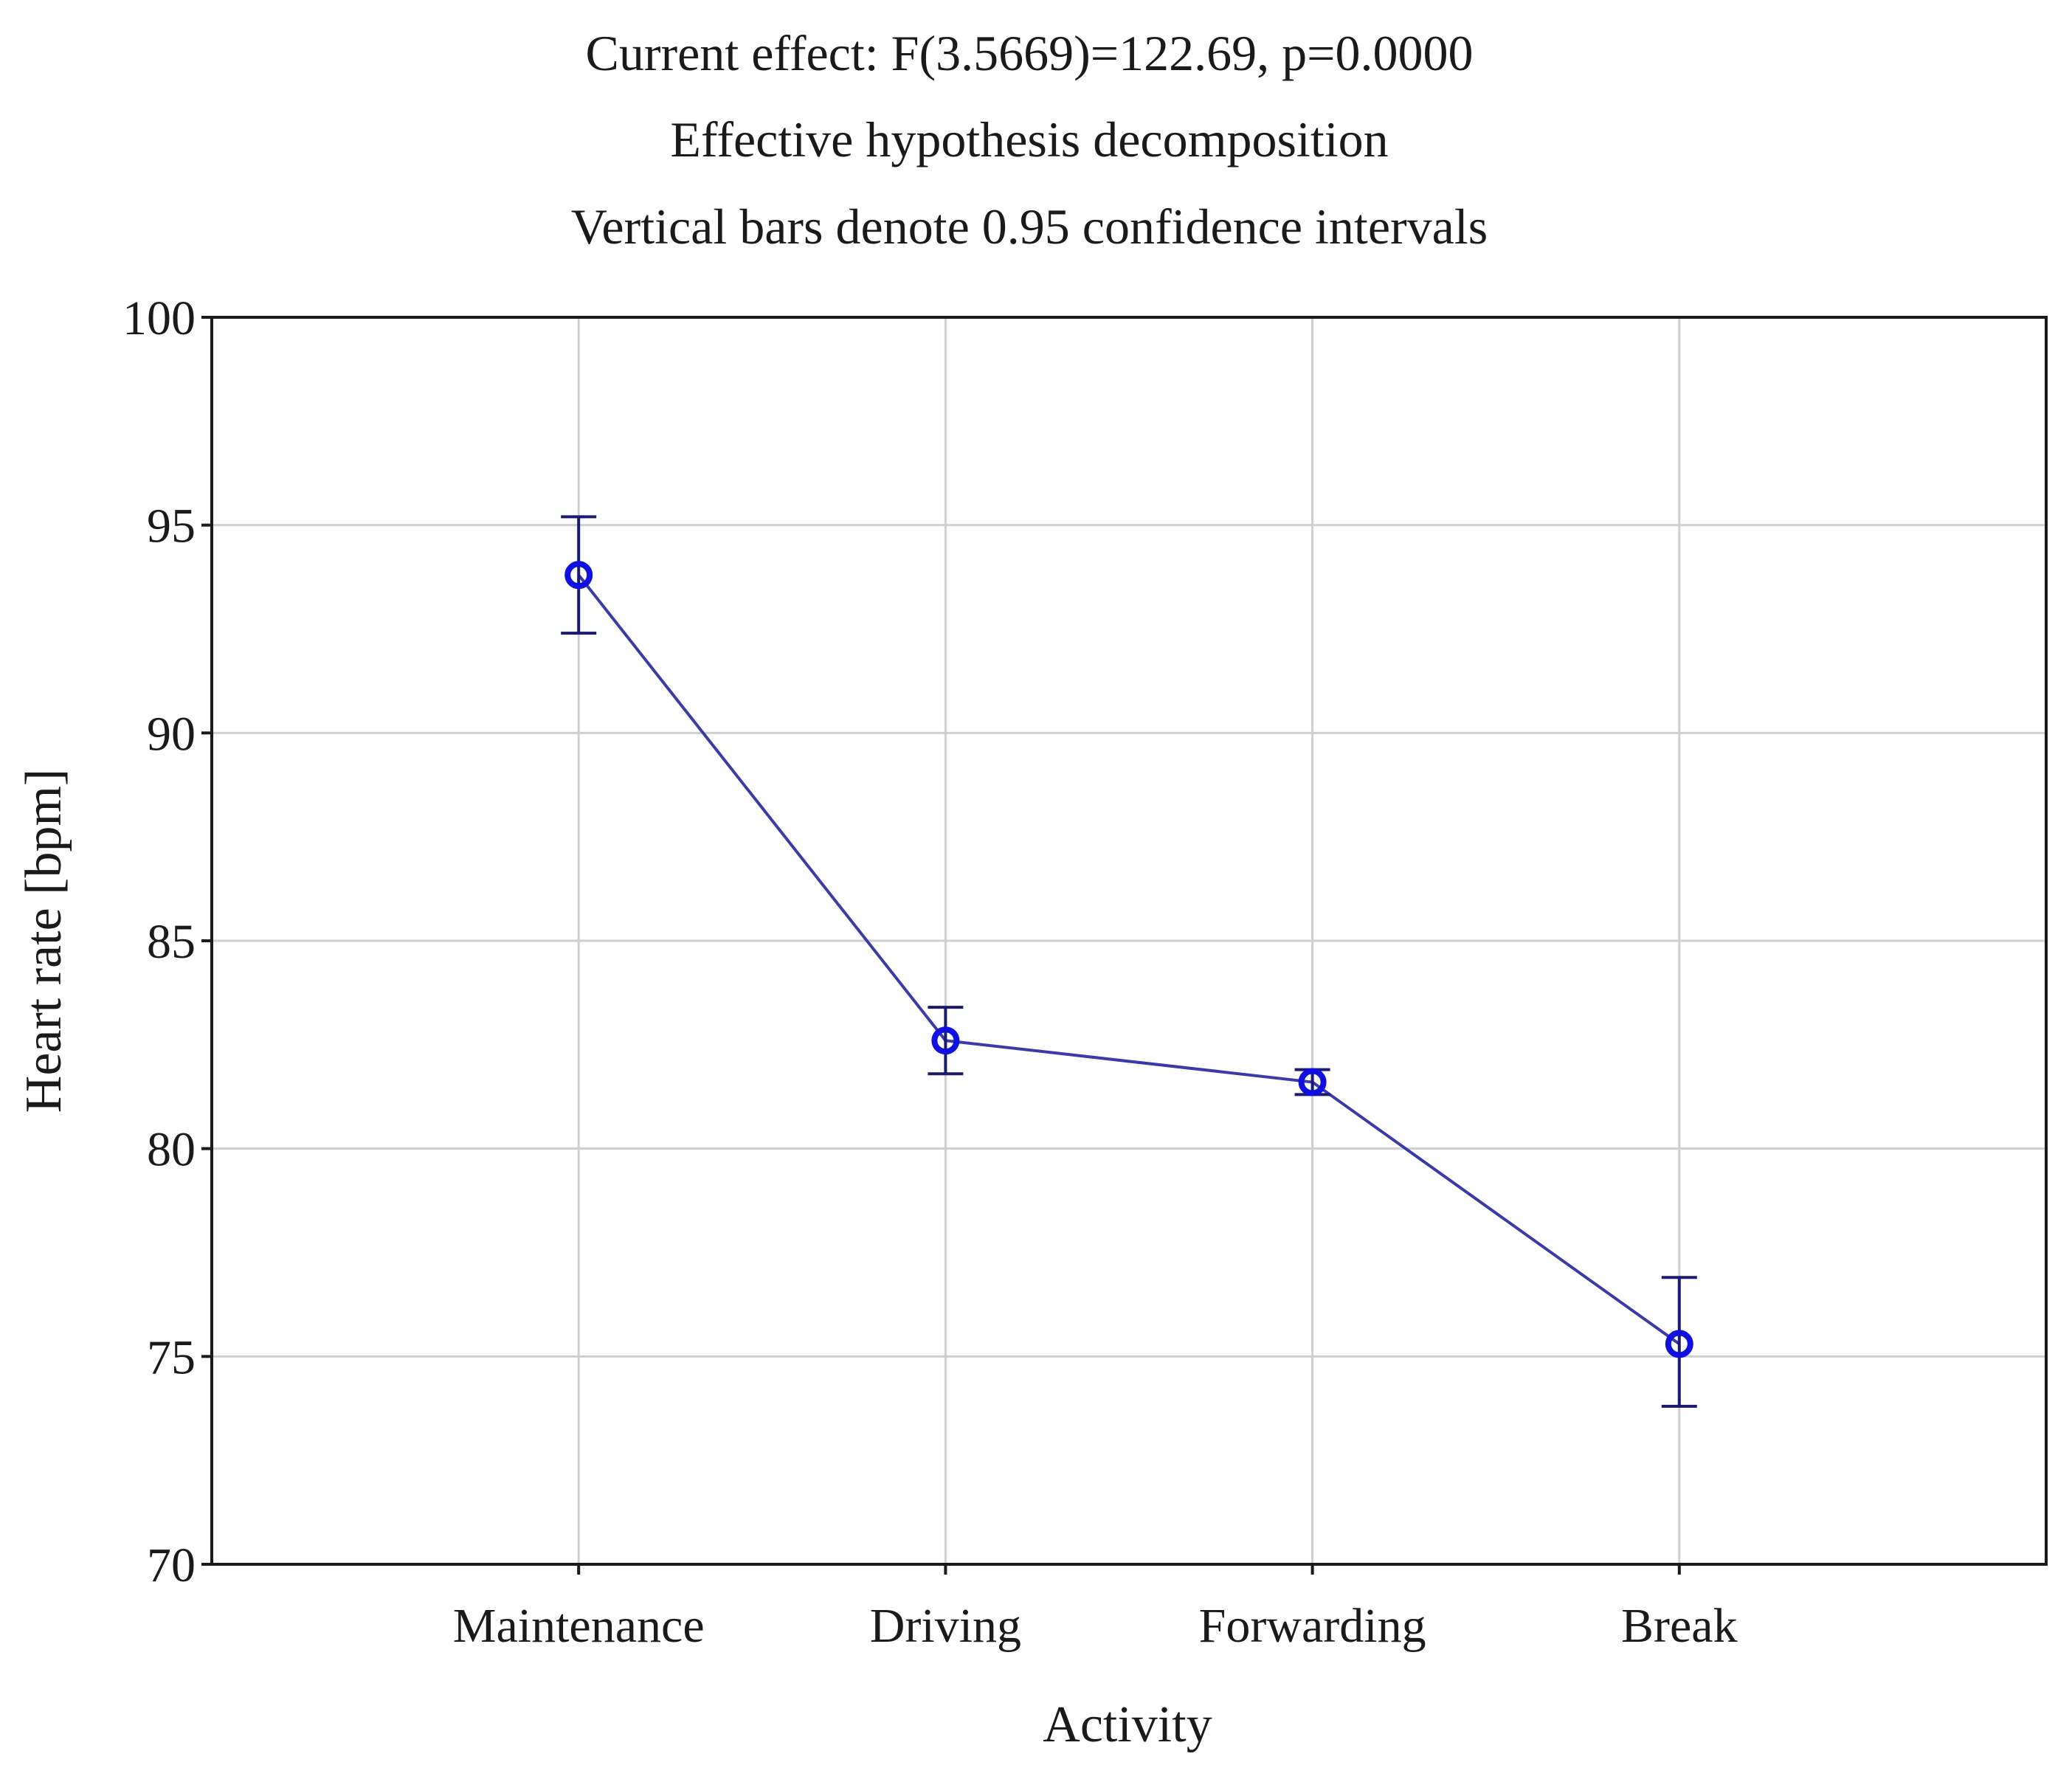 This screenshot has width=2072, height=1779. What do you see at coordinates (945, 1626) in the screenshot?
I see `x-tick-label: Driving` at bounding box center [945, 1626].